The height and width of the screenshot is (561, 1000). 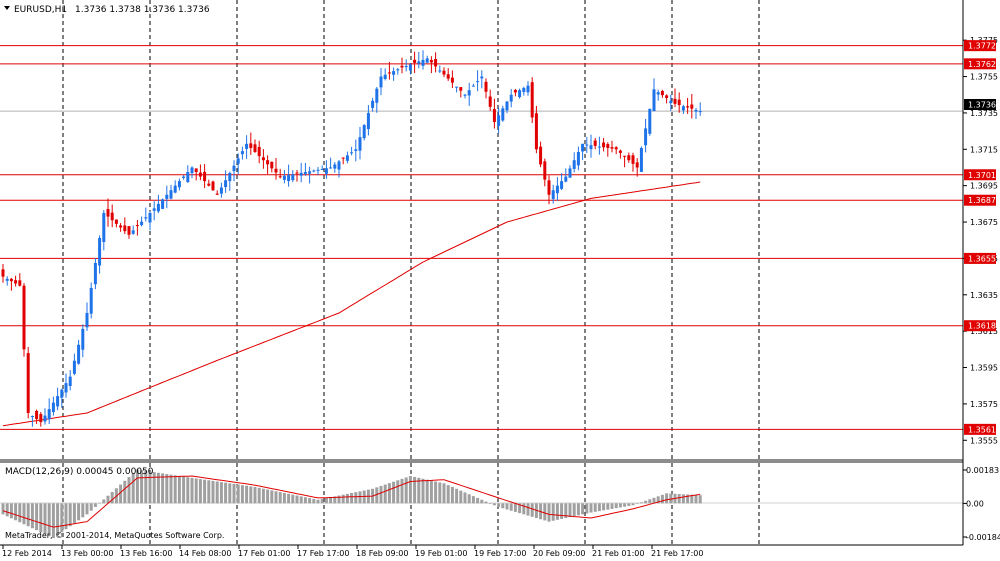 What do you see at coordinates (27, 553) in the screenshot?
I see `time-label: 12 Feb 2014` at bounding box center [27, 553].